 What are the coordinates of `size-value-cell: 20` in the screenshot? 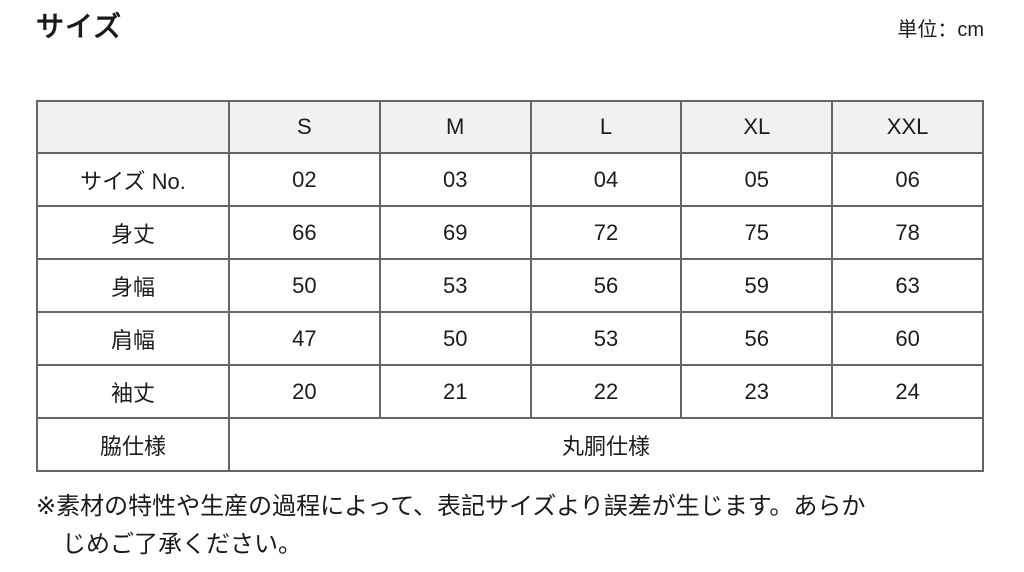 It's located at (304, 391).